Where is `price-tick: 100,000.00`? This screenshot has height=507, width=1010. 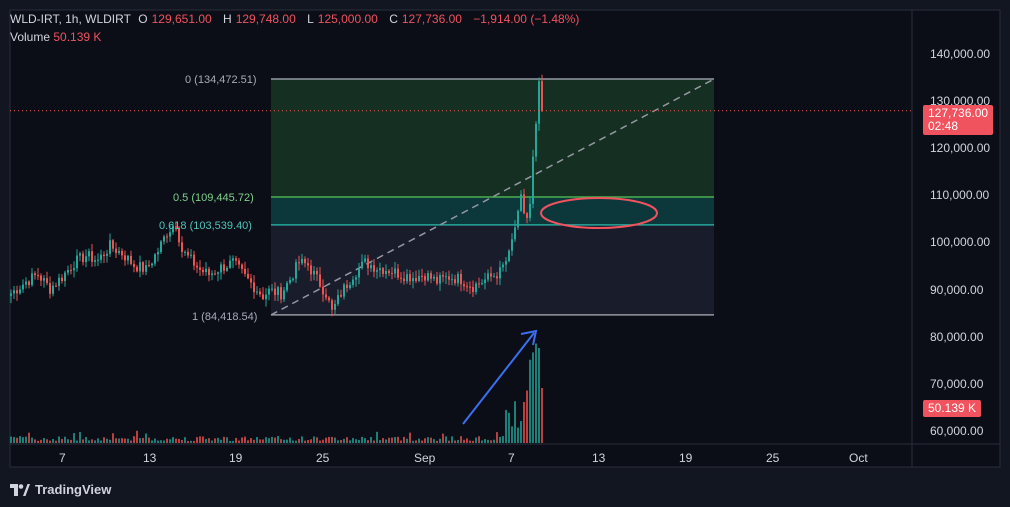
price-tick: 100,000.00 is located at coordinates (960, 242).